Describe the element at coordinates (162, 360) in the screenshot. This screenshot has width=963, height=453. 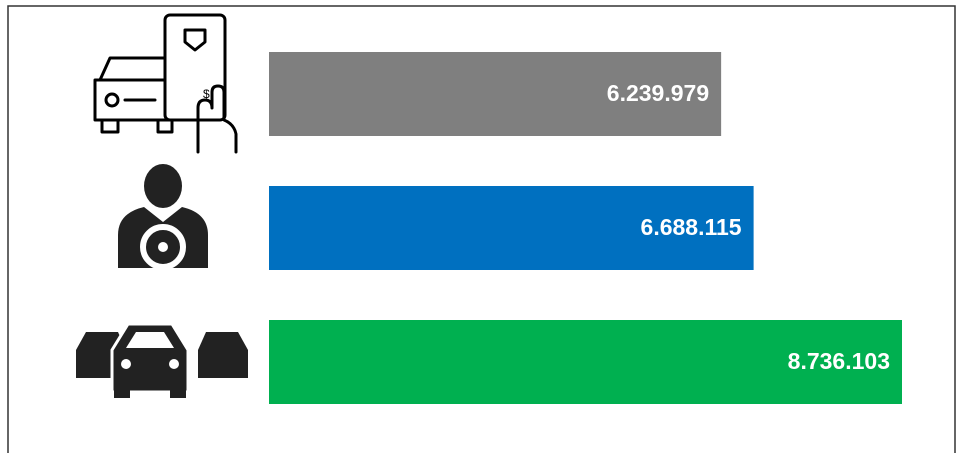
I see `icon-cars` at that location.